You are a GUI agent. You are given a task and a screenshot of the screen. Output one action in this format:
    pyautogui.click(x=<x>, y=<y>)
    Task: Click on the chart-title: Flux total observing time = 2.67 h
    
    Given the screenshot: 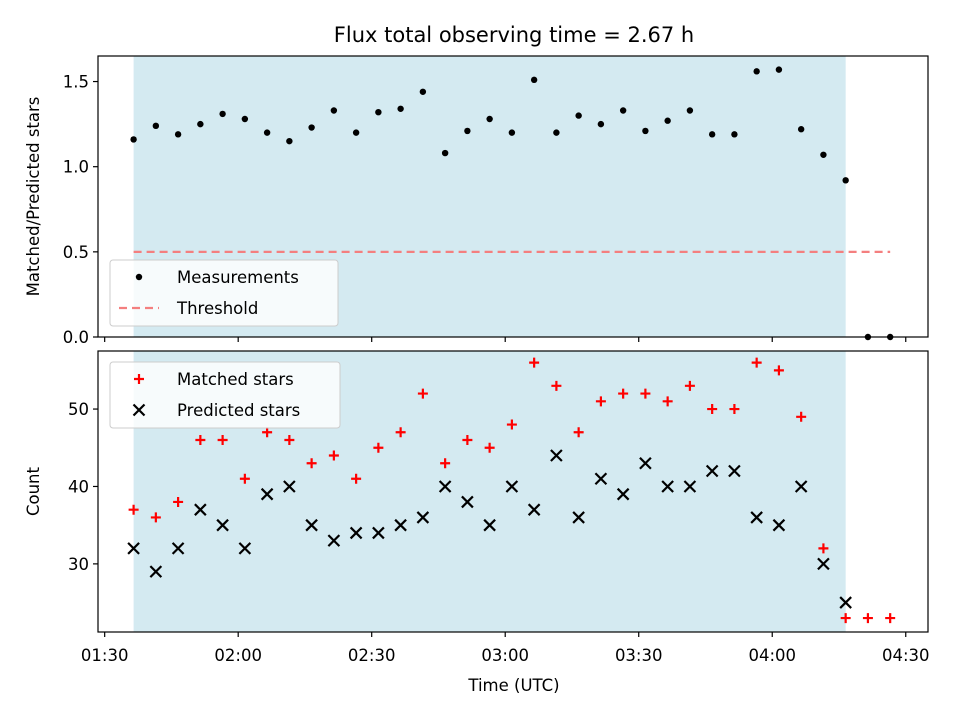 What is the action you would take?
    pyautogui.click(x=514, y=35)
    